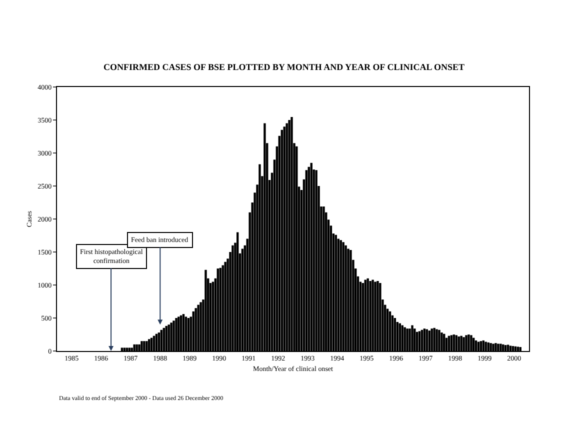  Describe the element at coordinates (284, 67) in the screenshot. I see `chart-title: CONFIRMED CASES OF BSE PLOTTED BY MONTH AND YEAR OF CLINICAL ONSET` at that location.